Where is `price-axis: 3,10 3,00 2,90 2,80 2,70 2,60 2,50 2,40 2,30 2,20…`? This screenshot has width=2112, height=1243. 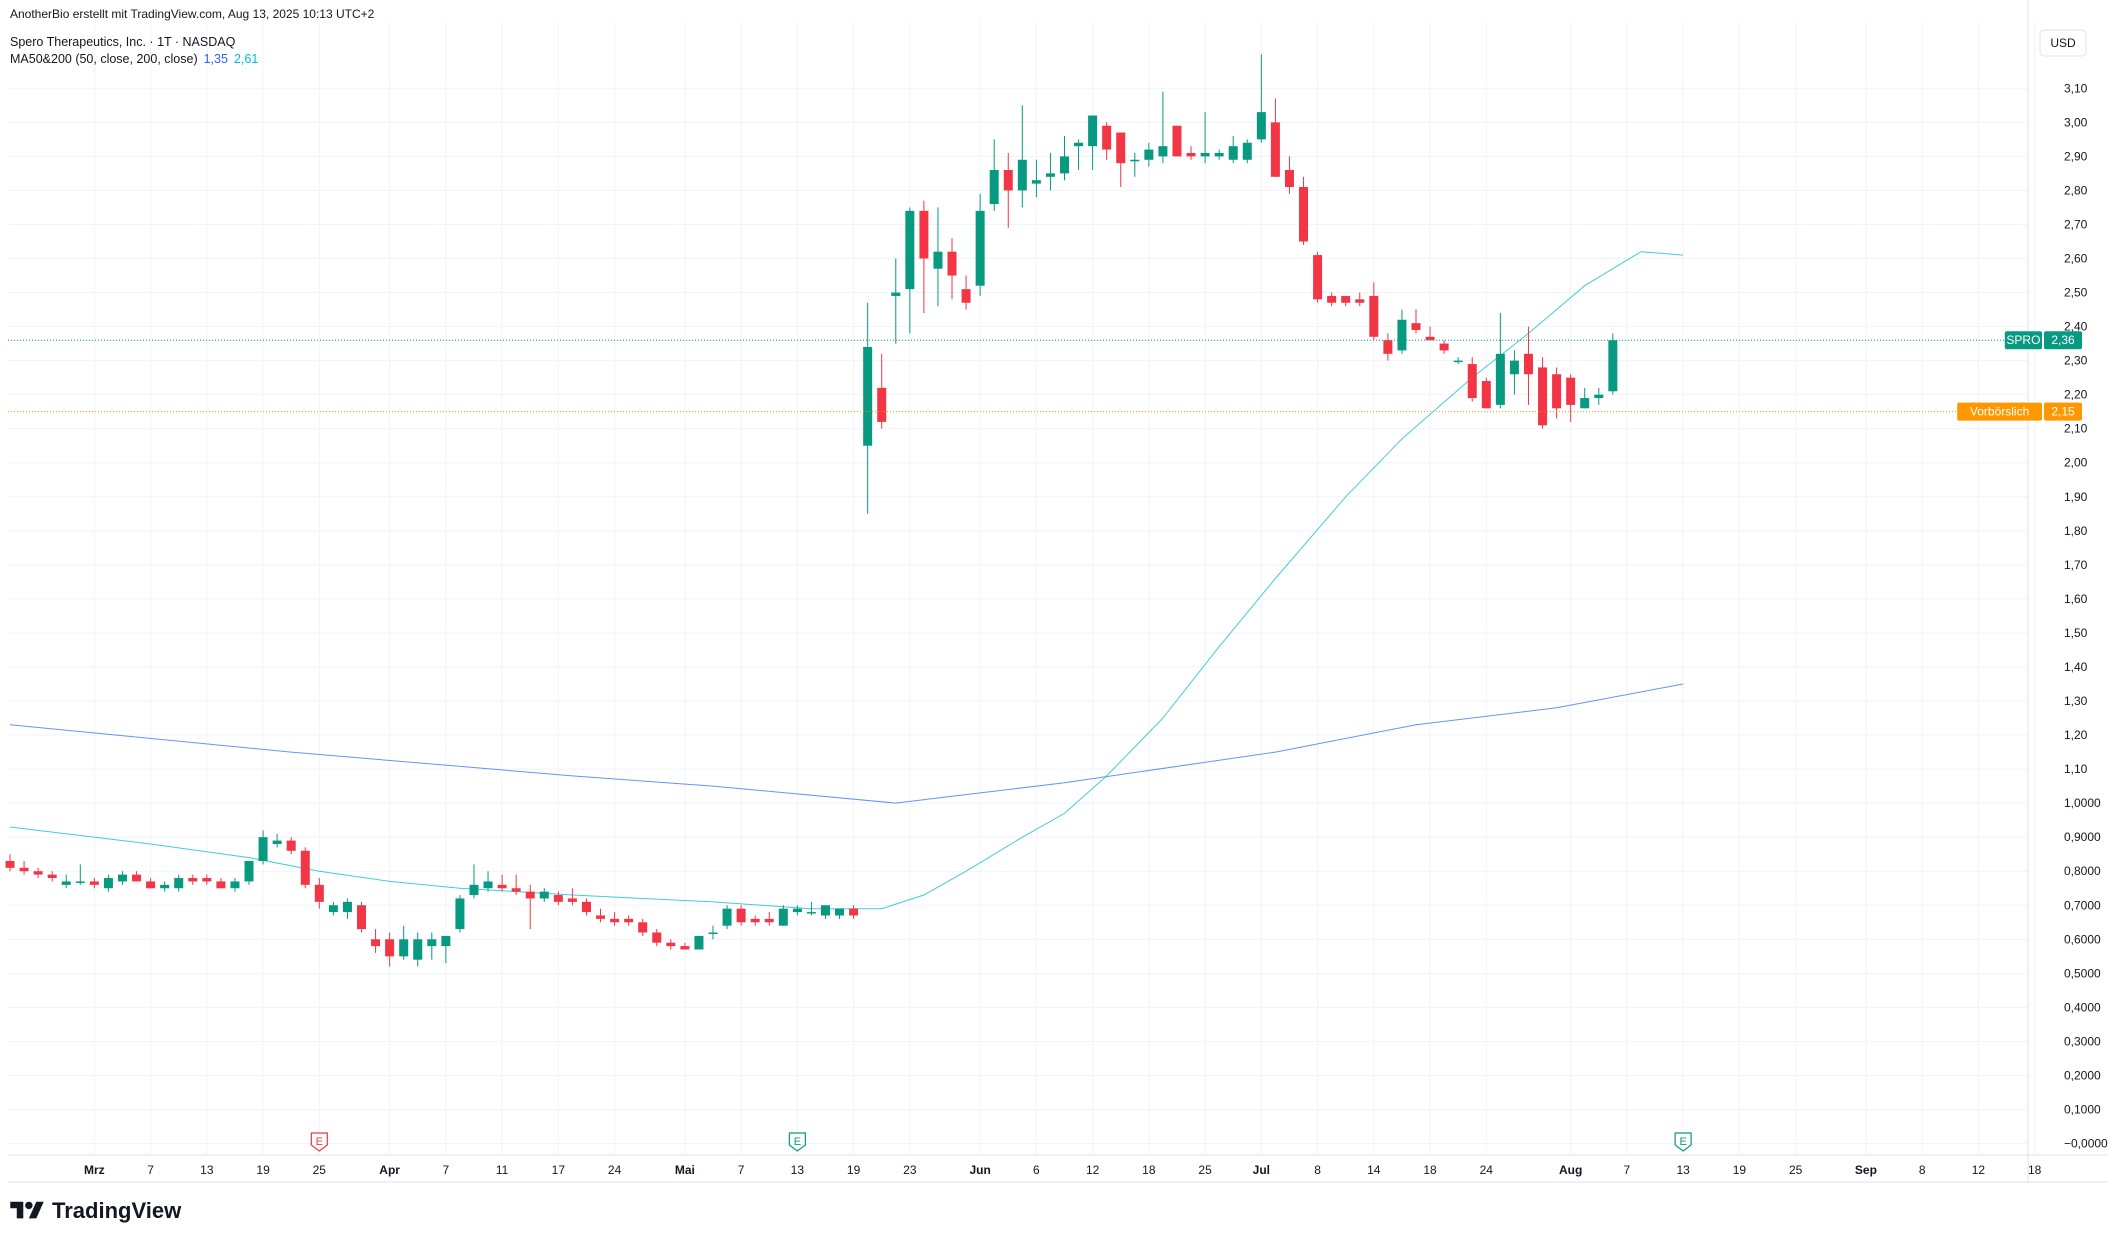 price-axis: 3,10 3,00 2,90 2,80 2,70 2,60 2,50 2,40 2,30 2,20… is located at coordinates (2067, 591).